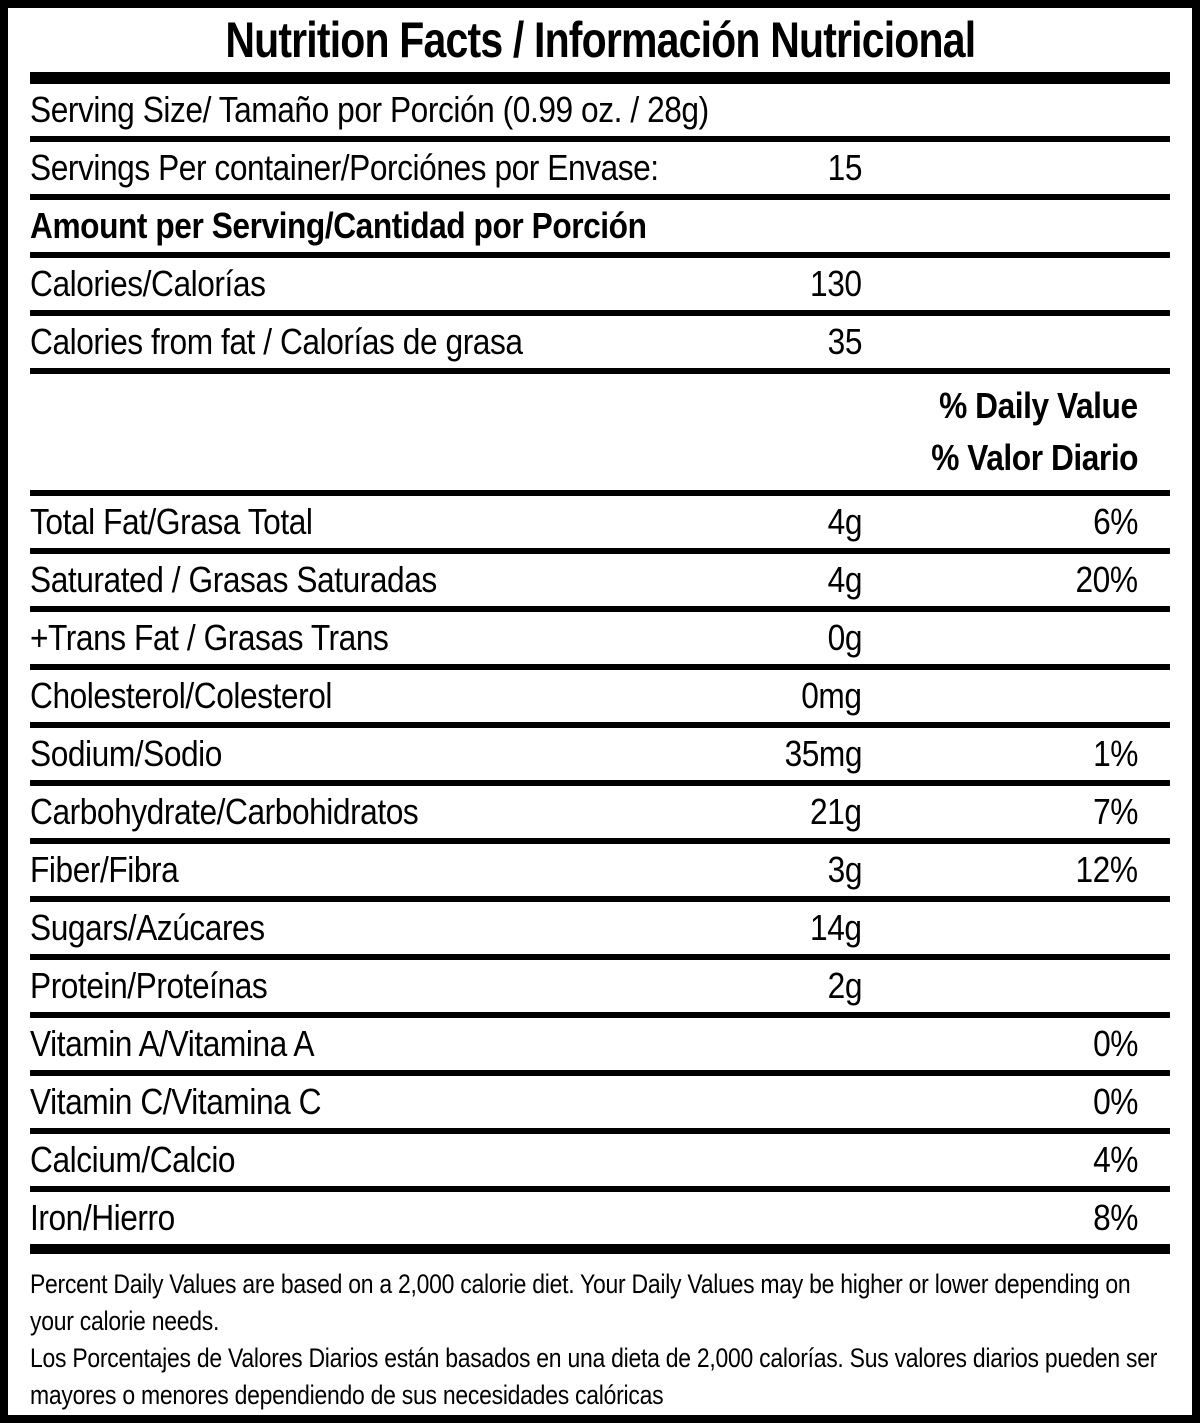  What do you see at coordinates (600, 699) in the screenshot?
I see `nutrient-row-cholesterol: Cholesterol/Colesterol 0mg` at bounding box center [600, 699].